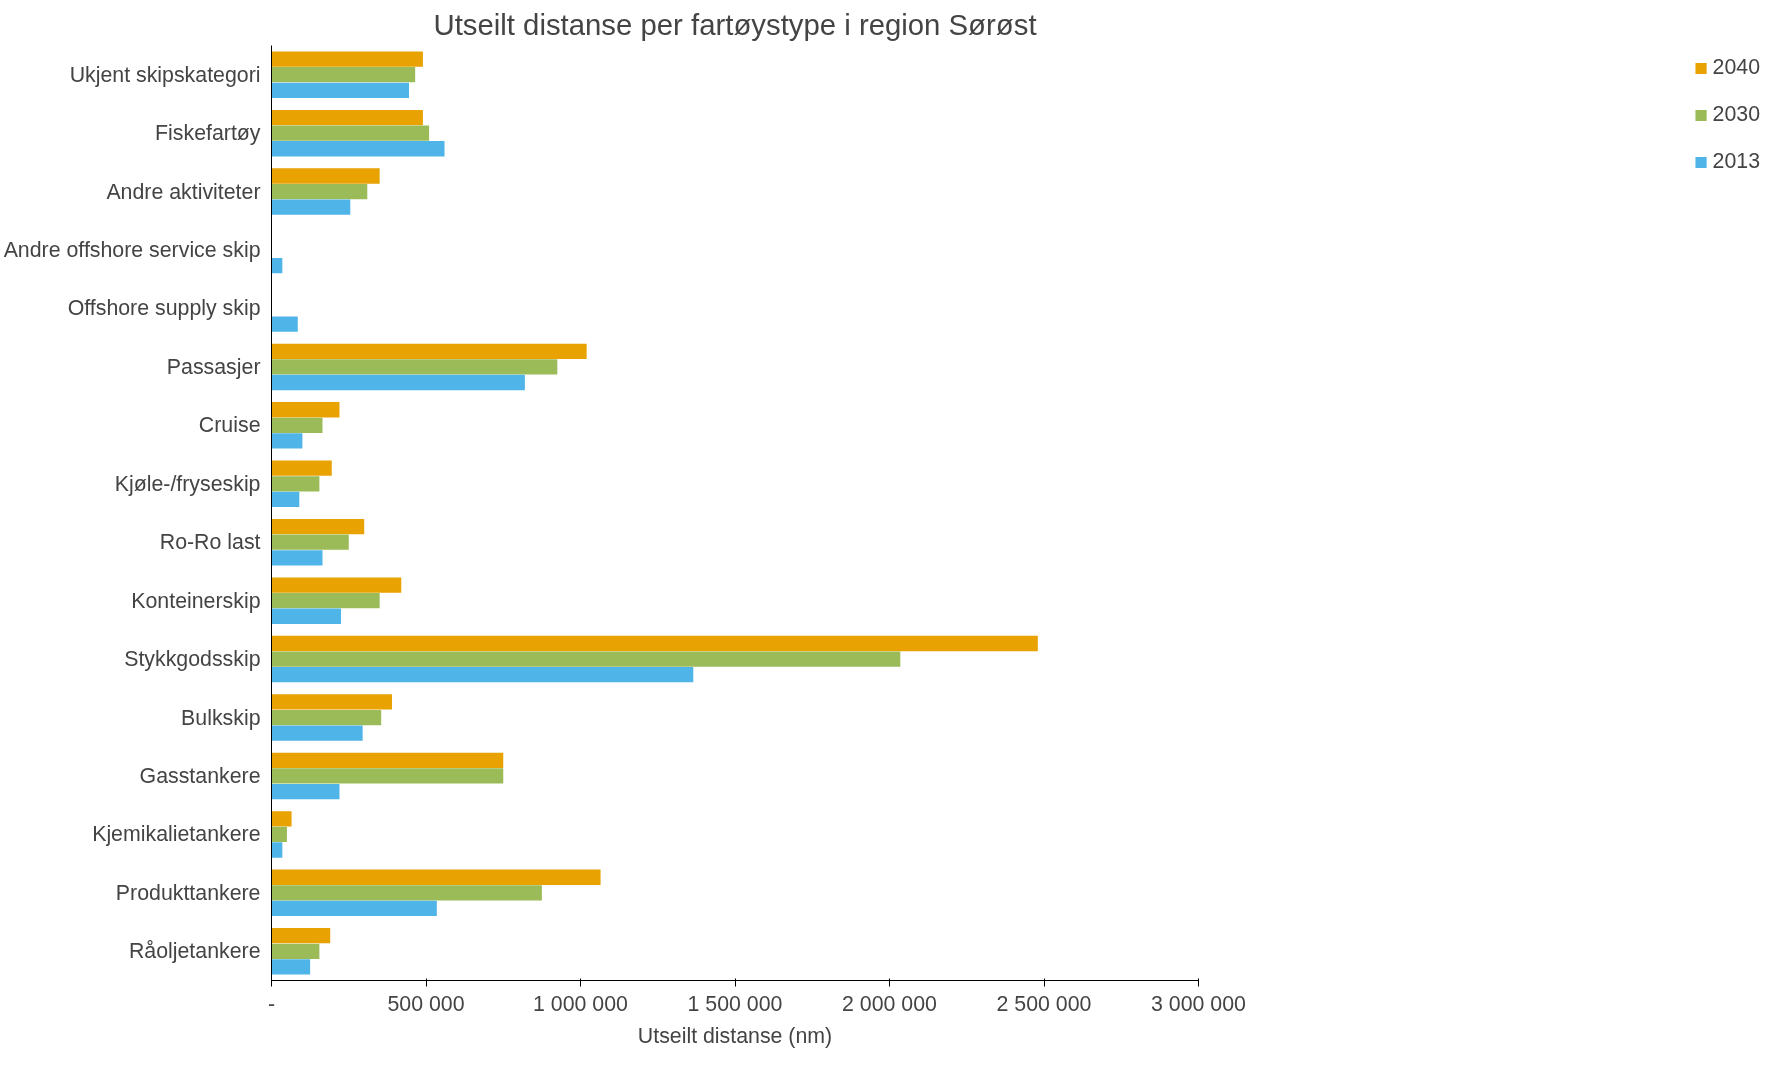 This screenshot has width=1786, height=1072. What do you see at coordinates (187, 483) in the screenshot?
I see `y-tick-label: Kjøle-/fryseskip` at bounding box center [187, 483].